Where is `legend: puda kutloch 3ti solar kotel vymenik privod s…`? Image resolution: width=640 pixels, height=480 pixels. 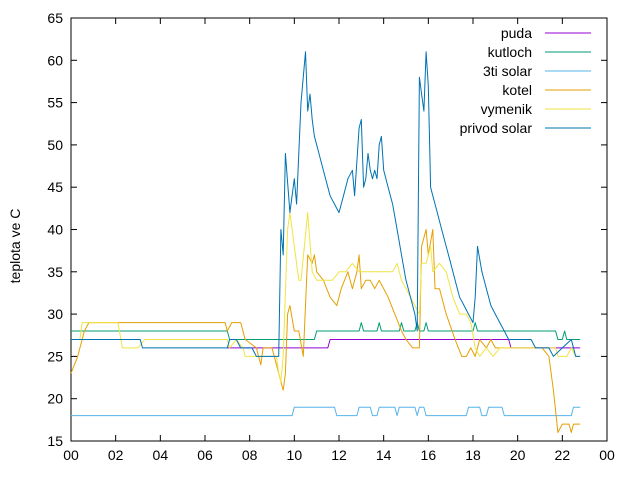 legend: puda kutloch 3ti solar kotel vymenik privod s… is located at coordinates (525, 80).